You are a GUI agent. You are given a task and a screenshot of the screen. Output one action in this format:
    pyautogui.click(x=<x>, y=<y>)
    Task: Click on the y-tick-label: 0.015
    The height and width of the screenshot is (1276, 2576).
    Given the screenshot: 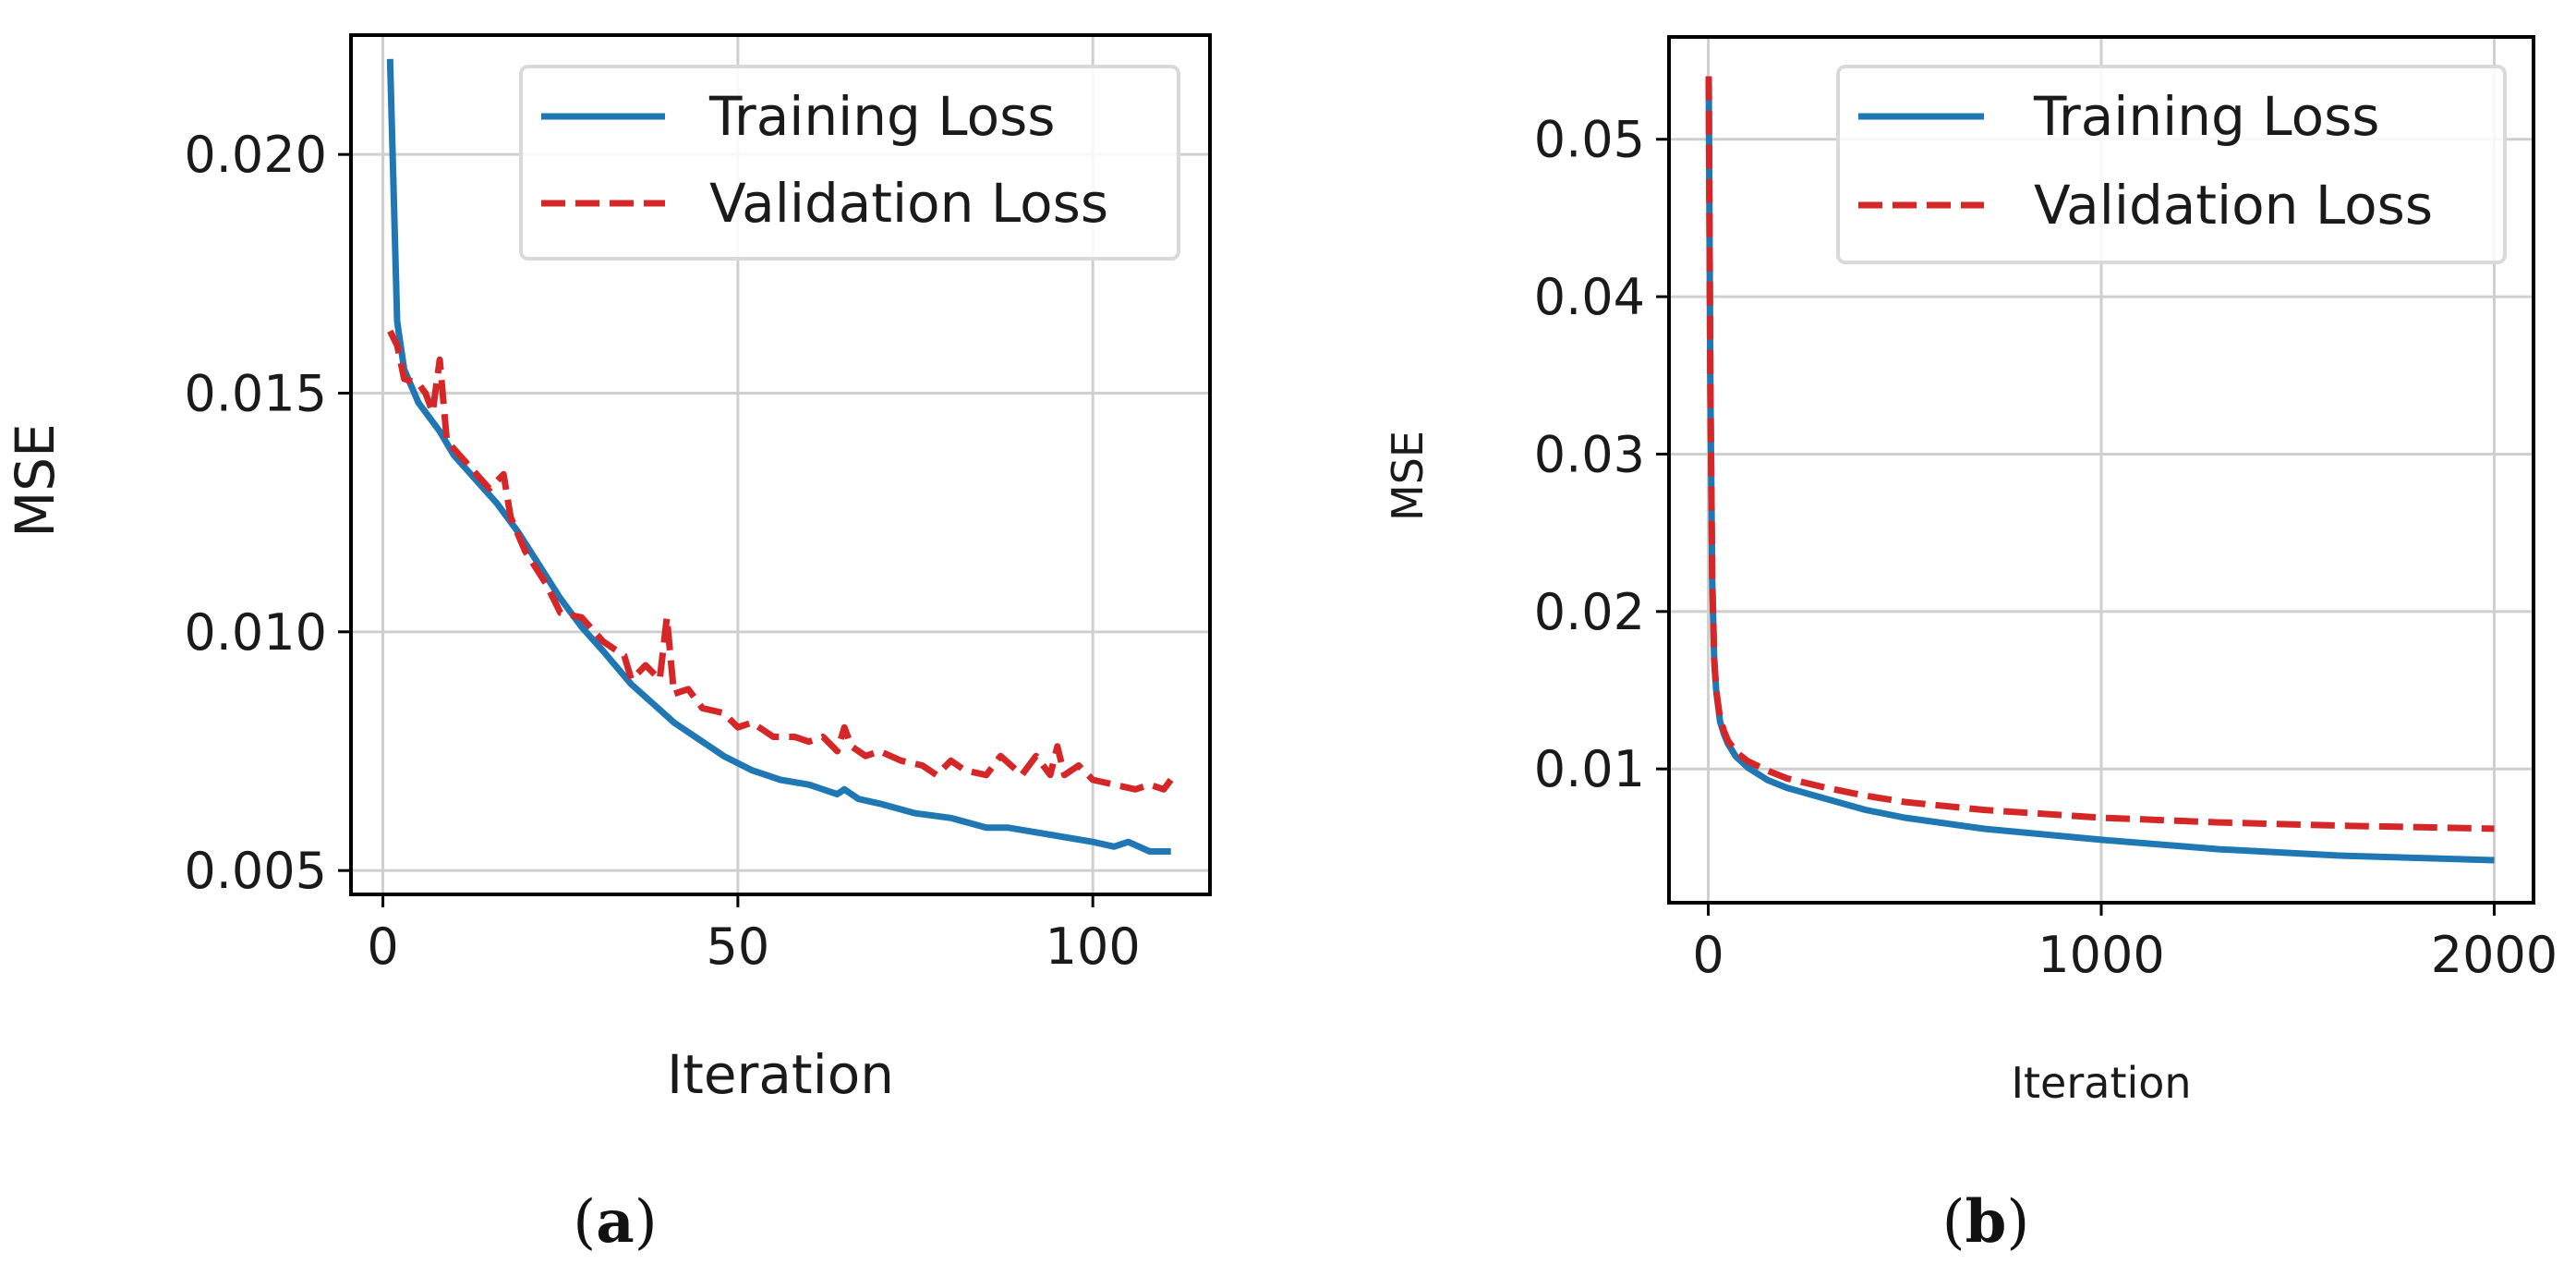 What is the action you would take?
    pyautogui.click(x=255, y=394)
    